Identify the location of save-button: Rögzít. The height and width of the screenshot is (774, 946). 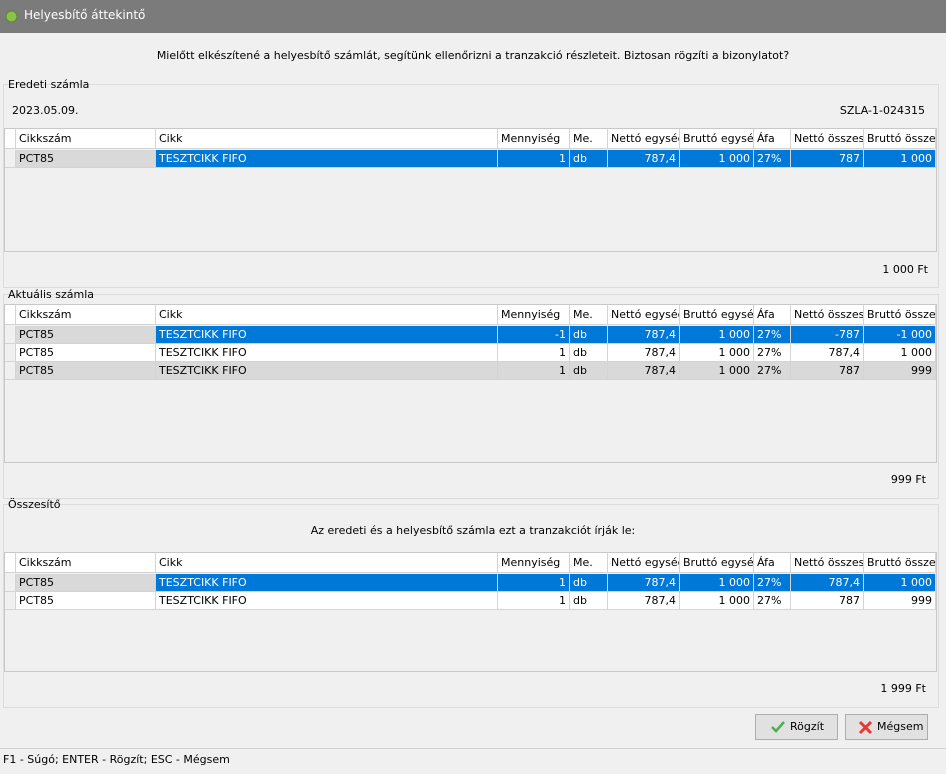
(796, 727).